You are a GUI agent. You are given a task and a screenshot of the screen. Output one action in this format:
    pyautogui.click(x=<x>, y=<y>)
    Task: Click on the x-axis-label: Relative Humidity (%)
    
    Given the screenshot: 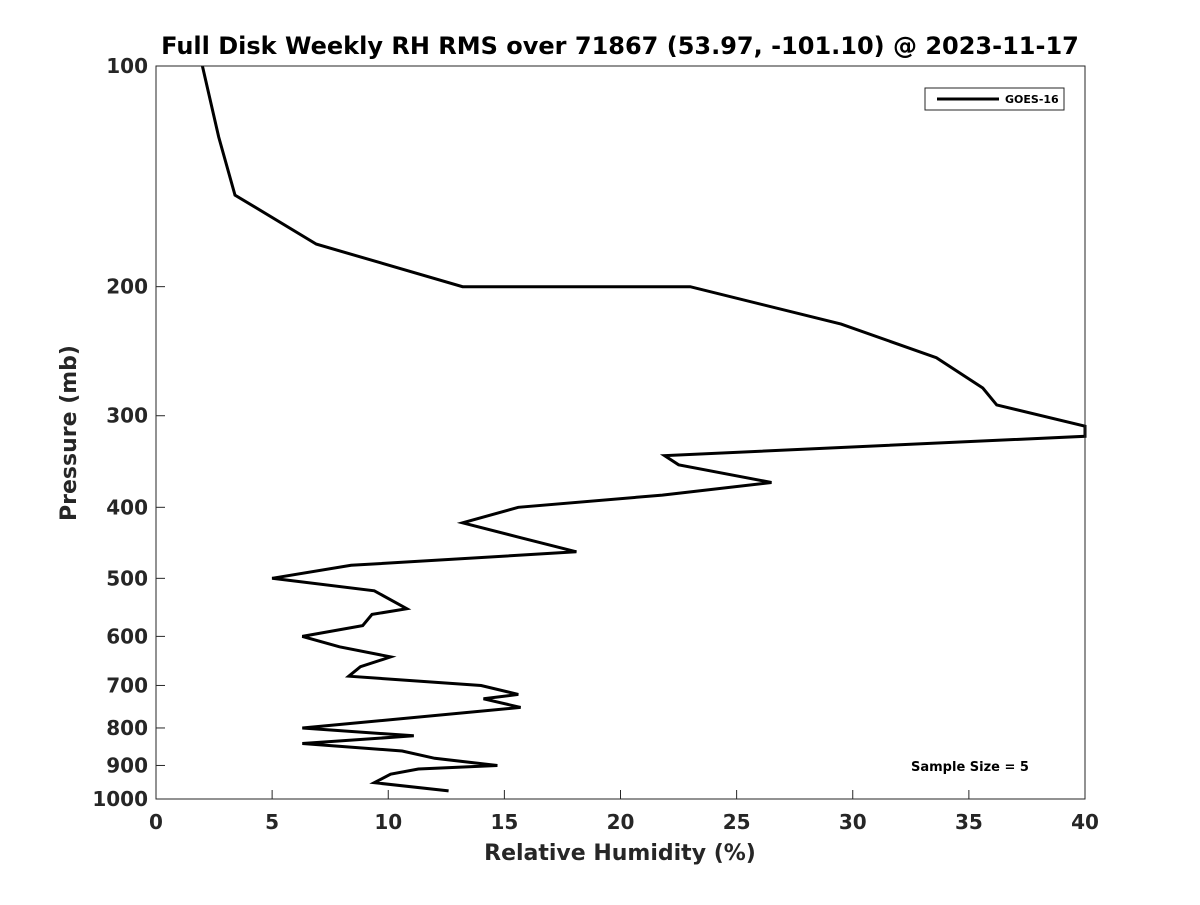 What is the action you would take?
    pyautogui.click(x=620, y=853)
    